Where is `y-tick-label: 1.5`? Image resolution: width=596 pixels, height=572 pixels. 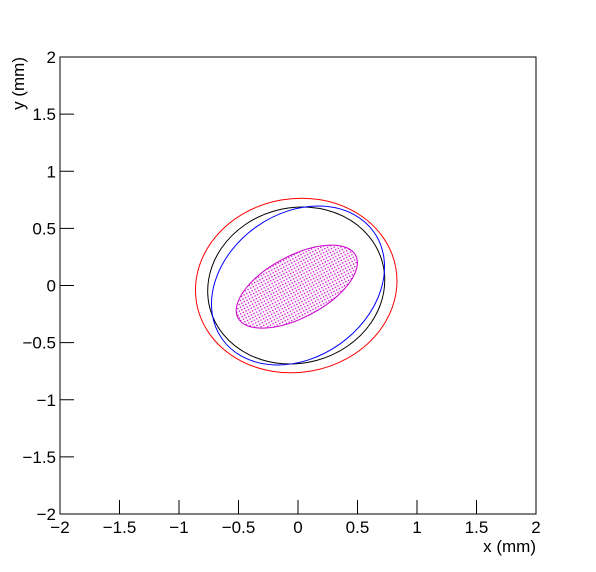 y-tick-label: 1.5 is located at coordinates (44, 114).